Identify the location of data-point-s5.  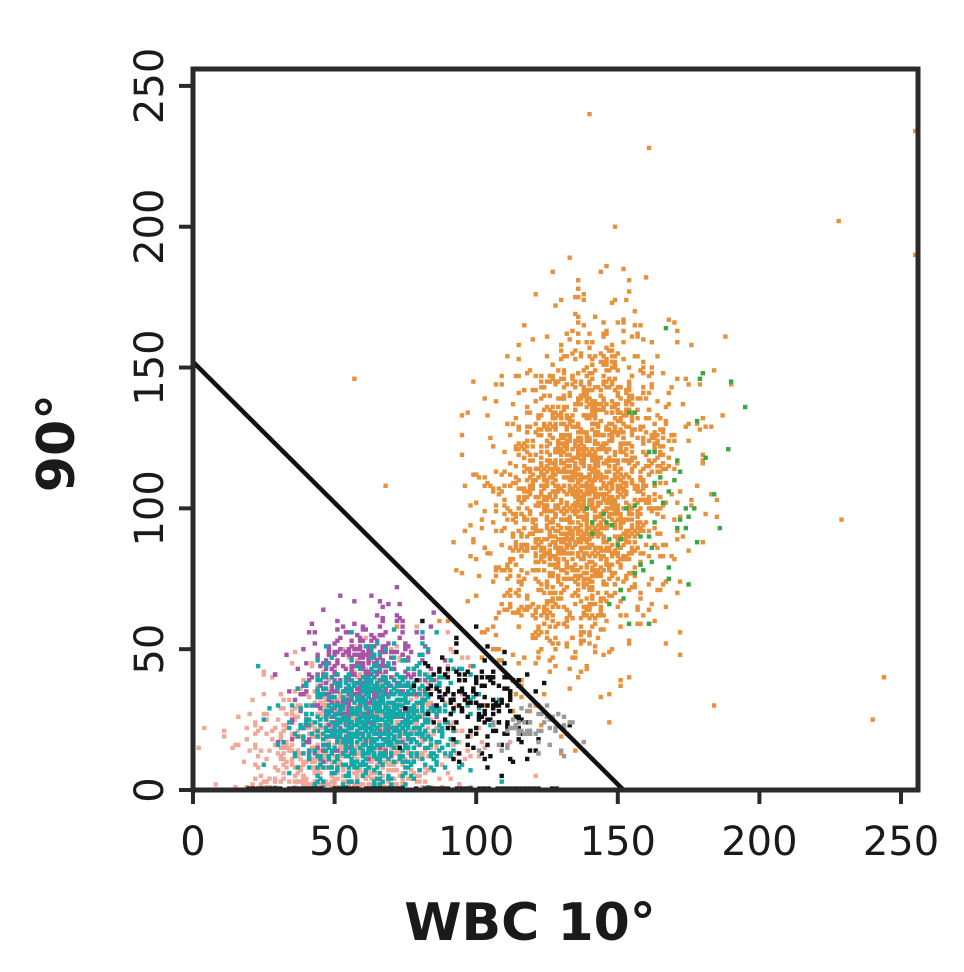
(538, 742).